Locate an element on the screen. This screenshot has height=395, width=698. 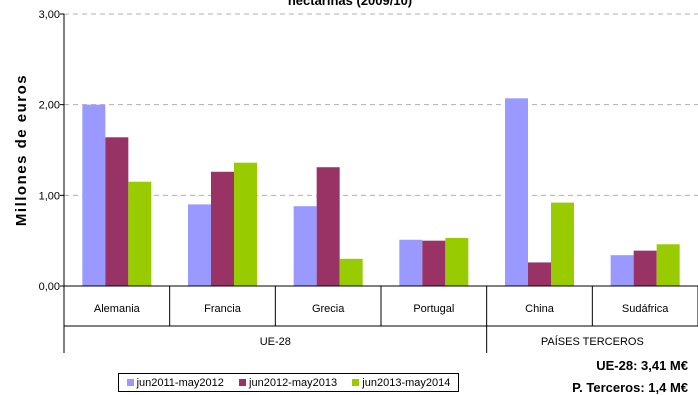
x-tick-label: Portugal is located at coordinates (433, 309).